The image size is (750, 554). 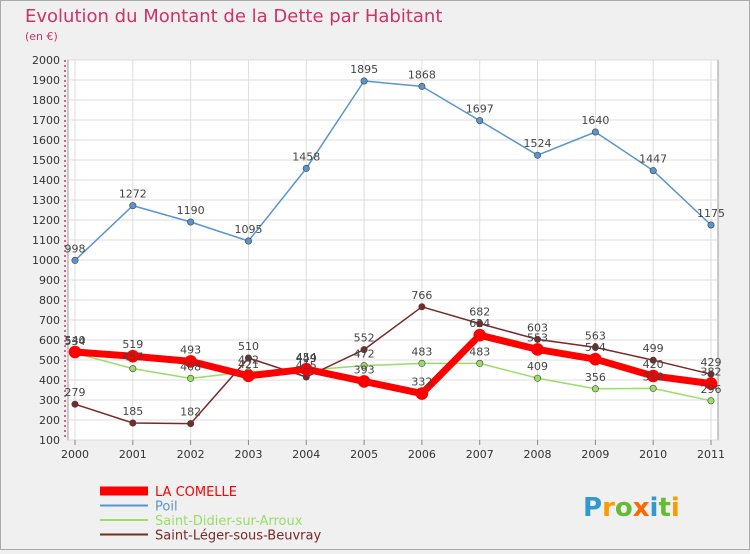 What do you see at coordinates (46, 200) in the screenshot?
I see `y-tick-label: 1300` at bounding box center [46, 200].